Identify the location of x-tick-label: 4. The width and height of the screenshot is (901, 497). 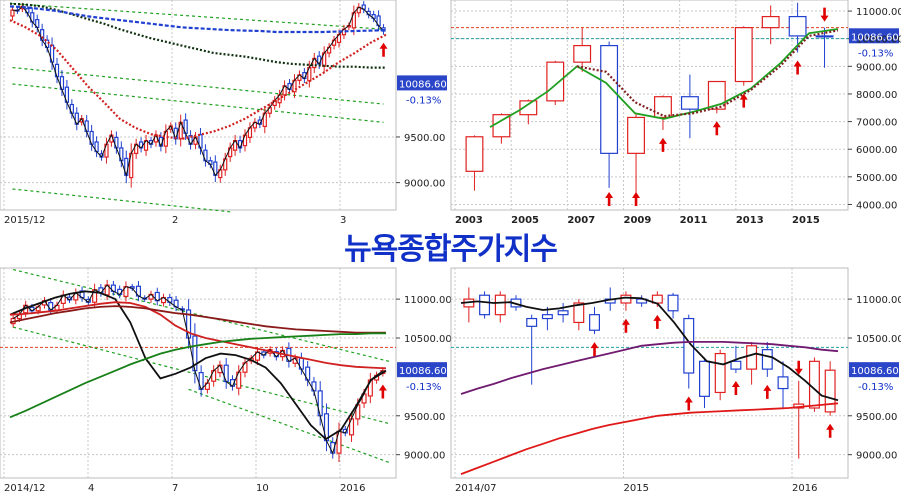
(91, 488).